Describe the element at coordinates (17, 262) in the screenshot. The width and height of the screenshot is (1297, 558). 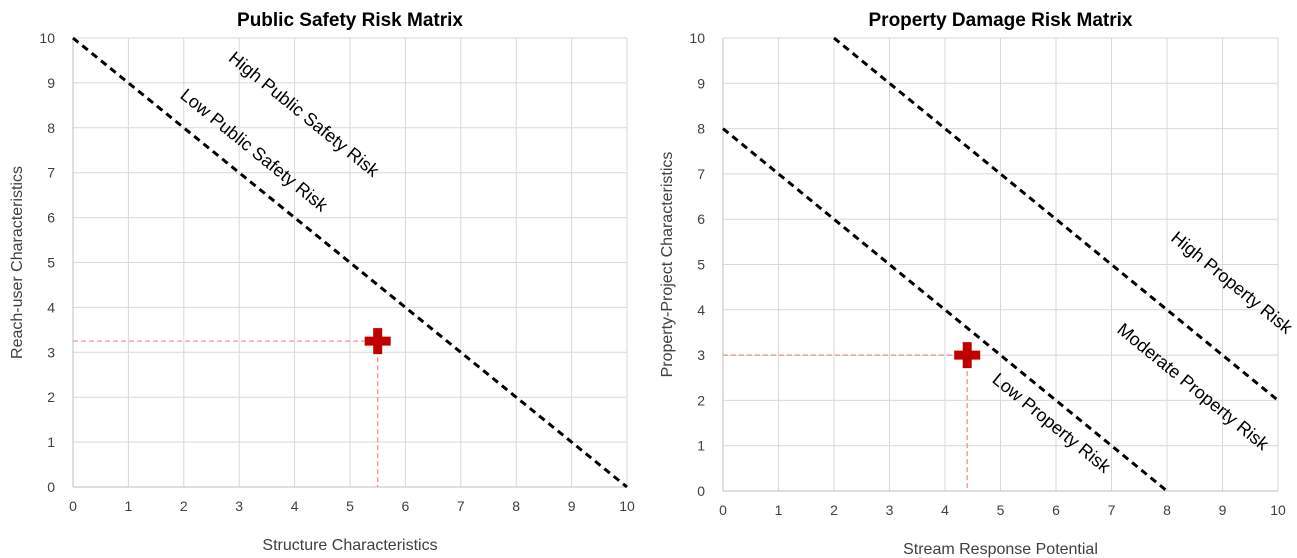
I see `y-axis-label: Reach-user Characteristics` at that location.